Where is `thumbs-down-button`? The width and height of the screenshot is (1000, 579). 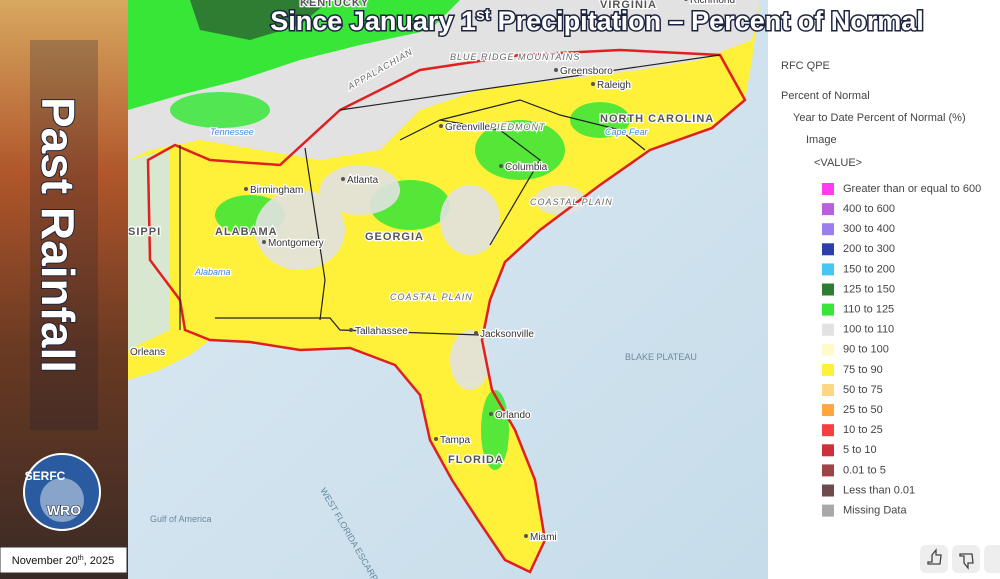
thumbs-down-button is located at coordinates (966, 559).